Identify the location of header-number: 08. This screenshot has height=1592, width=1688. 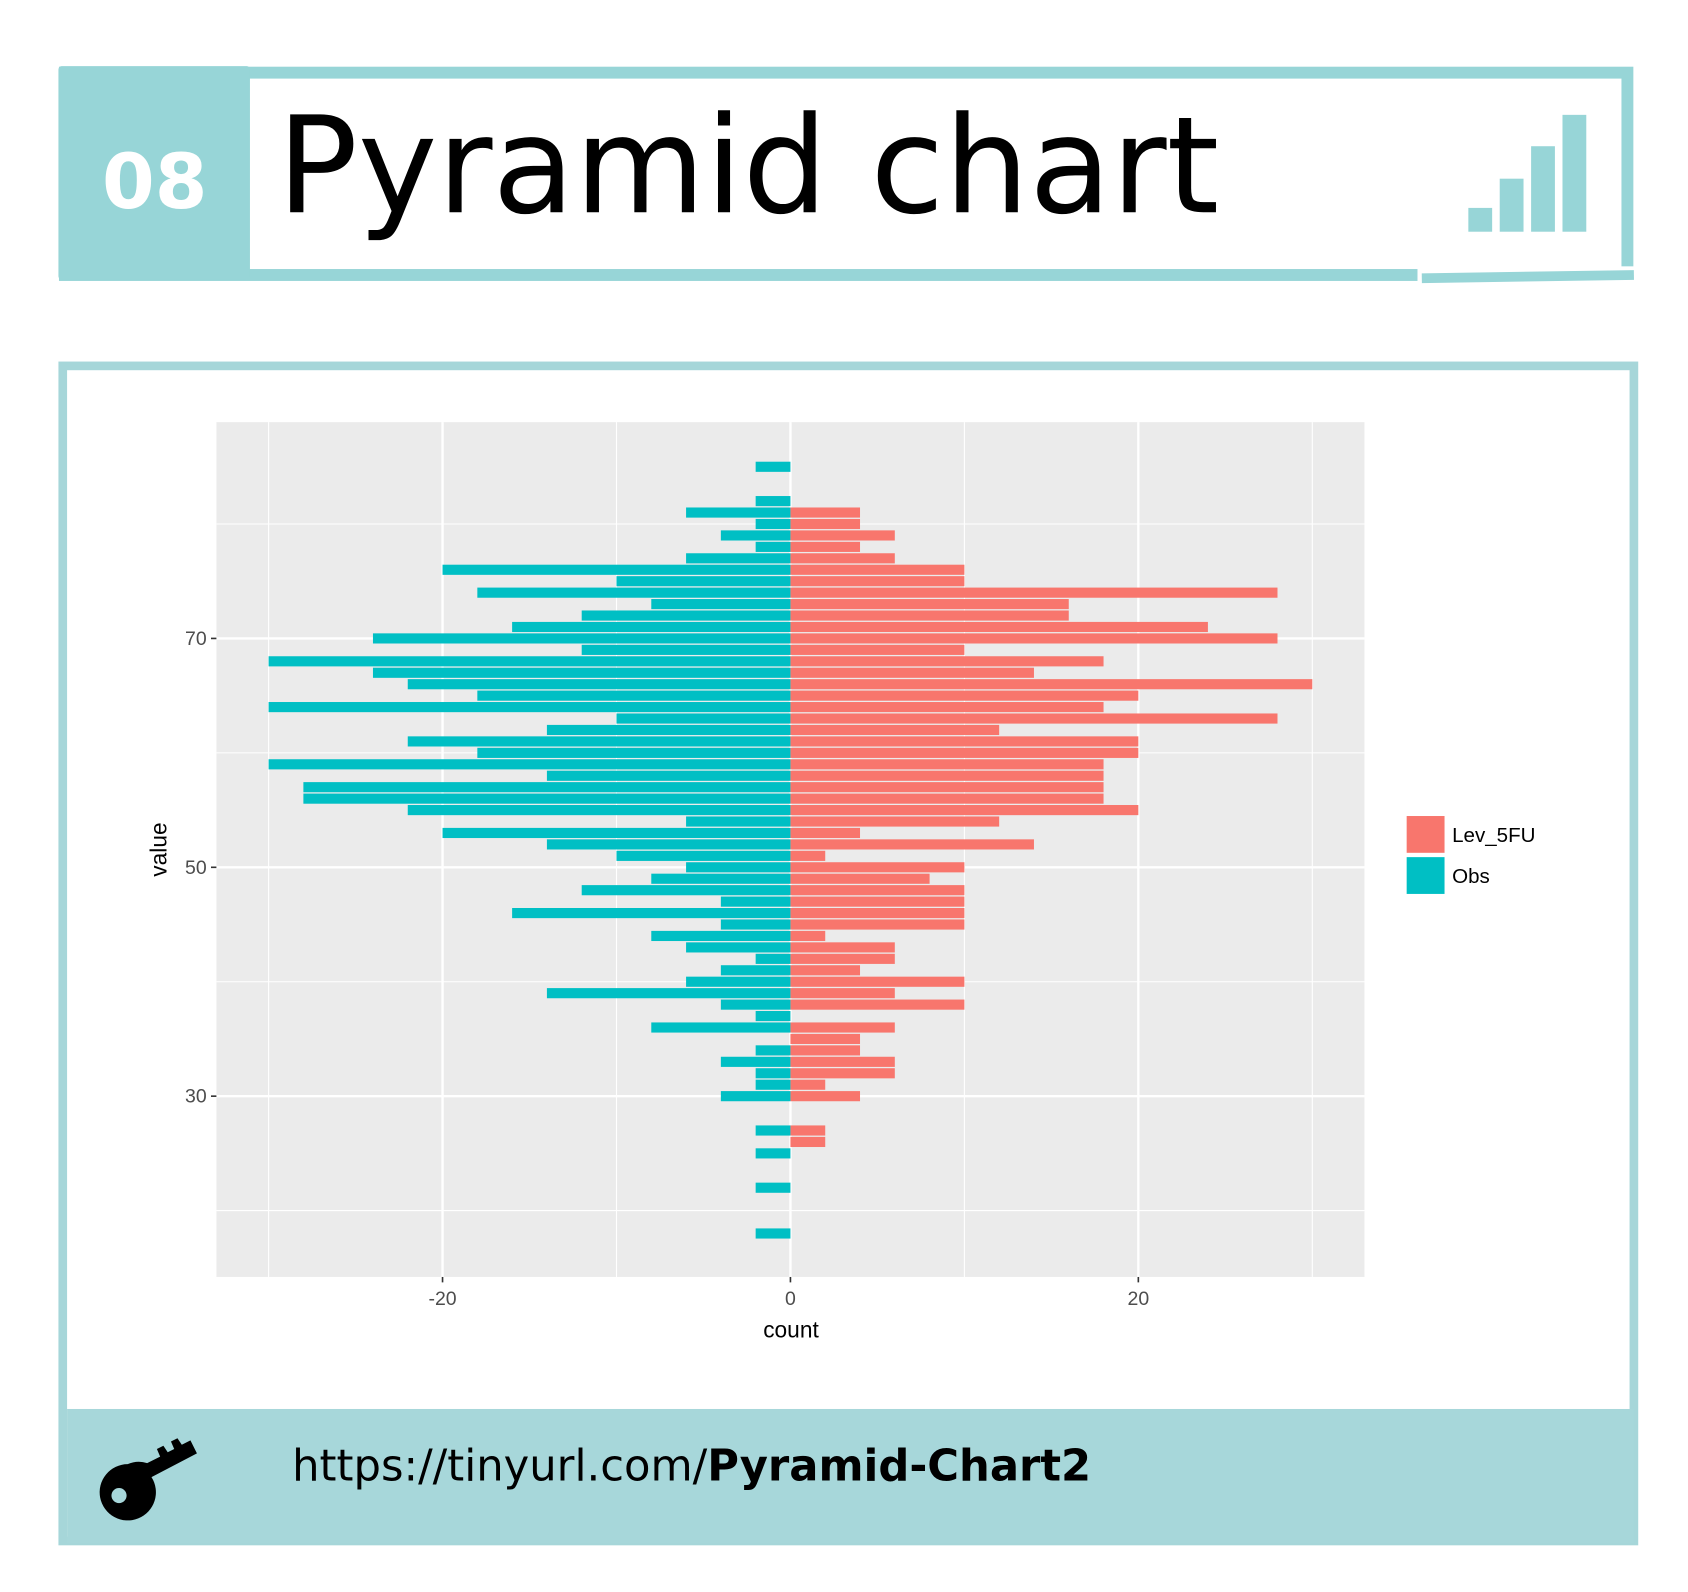
(154, 182).